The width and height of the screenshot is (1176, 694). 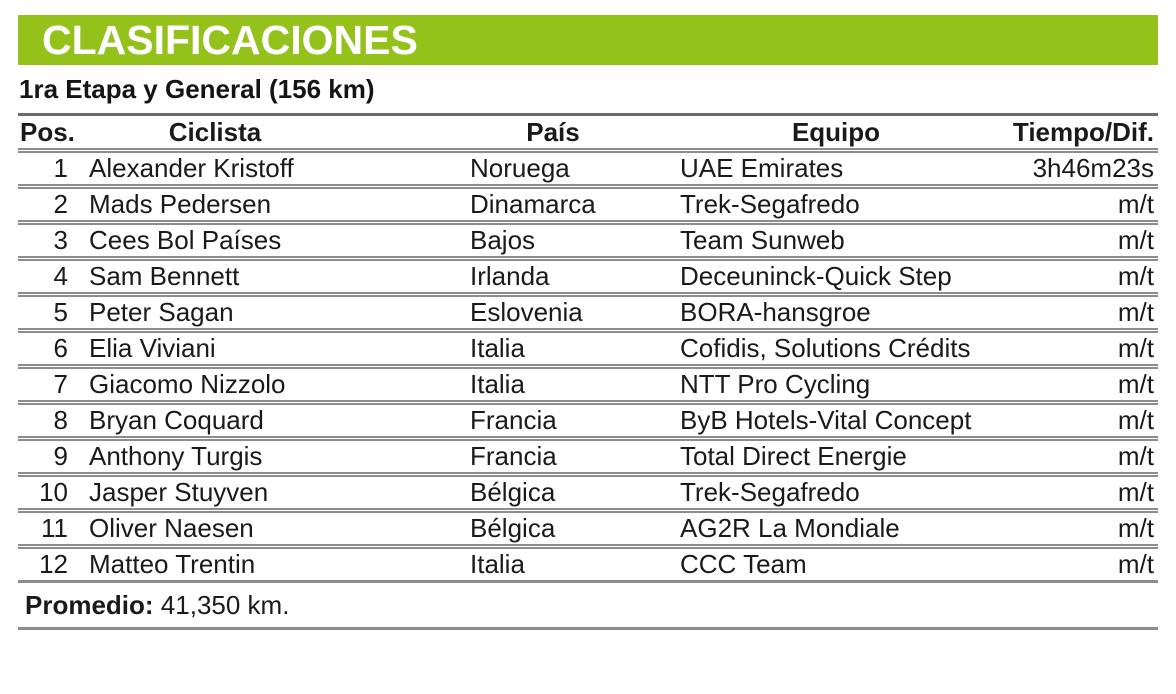 What do you see at coordinates (588, 493) in the screenshot?
I see `table-row: 10 Jasper Stuyven Bélgica Trek-Segafredo m/t` at bounding box center [588, 493].